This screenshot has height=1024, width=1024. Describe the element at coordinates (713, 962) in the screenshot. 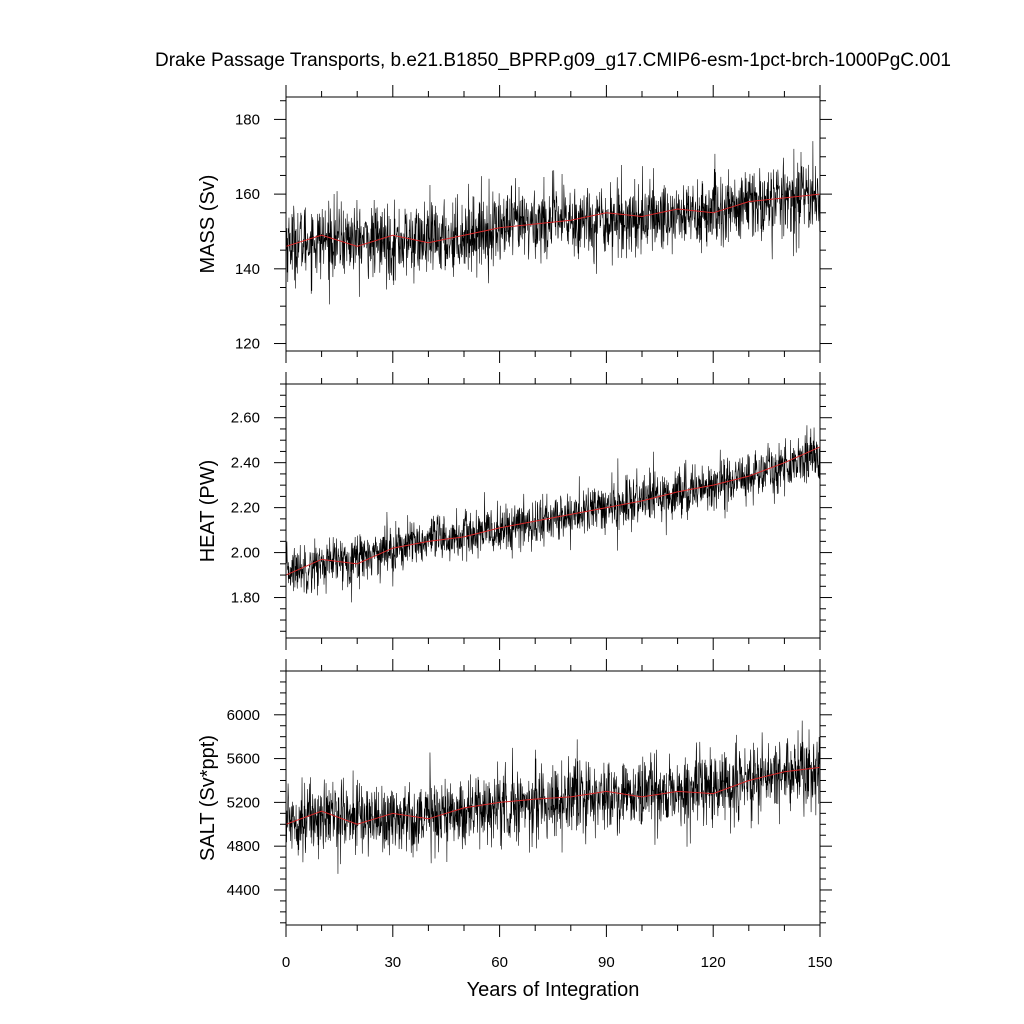

I see `x-tick-label: 120` at that location.